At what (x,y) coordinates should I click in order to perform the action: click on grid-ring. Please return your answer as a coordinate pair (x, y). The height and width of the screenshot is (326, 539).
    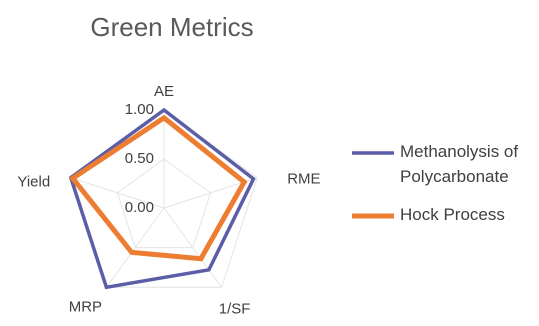
    Looking at the image, I should click on (164, 203).